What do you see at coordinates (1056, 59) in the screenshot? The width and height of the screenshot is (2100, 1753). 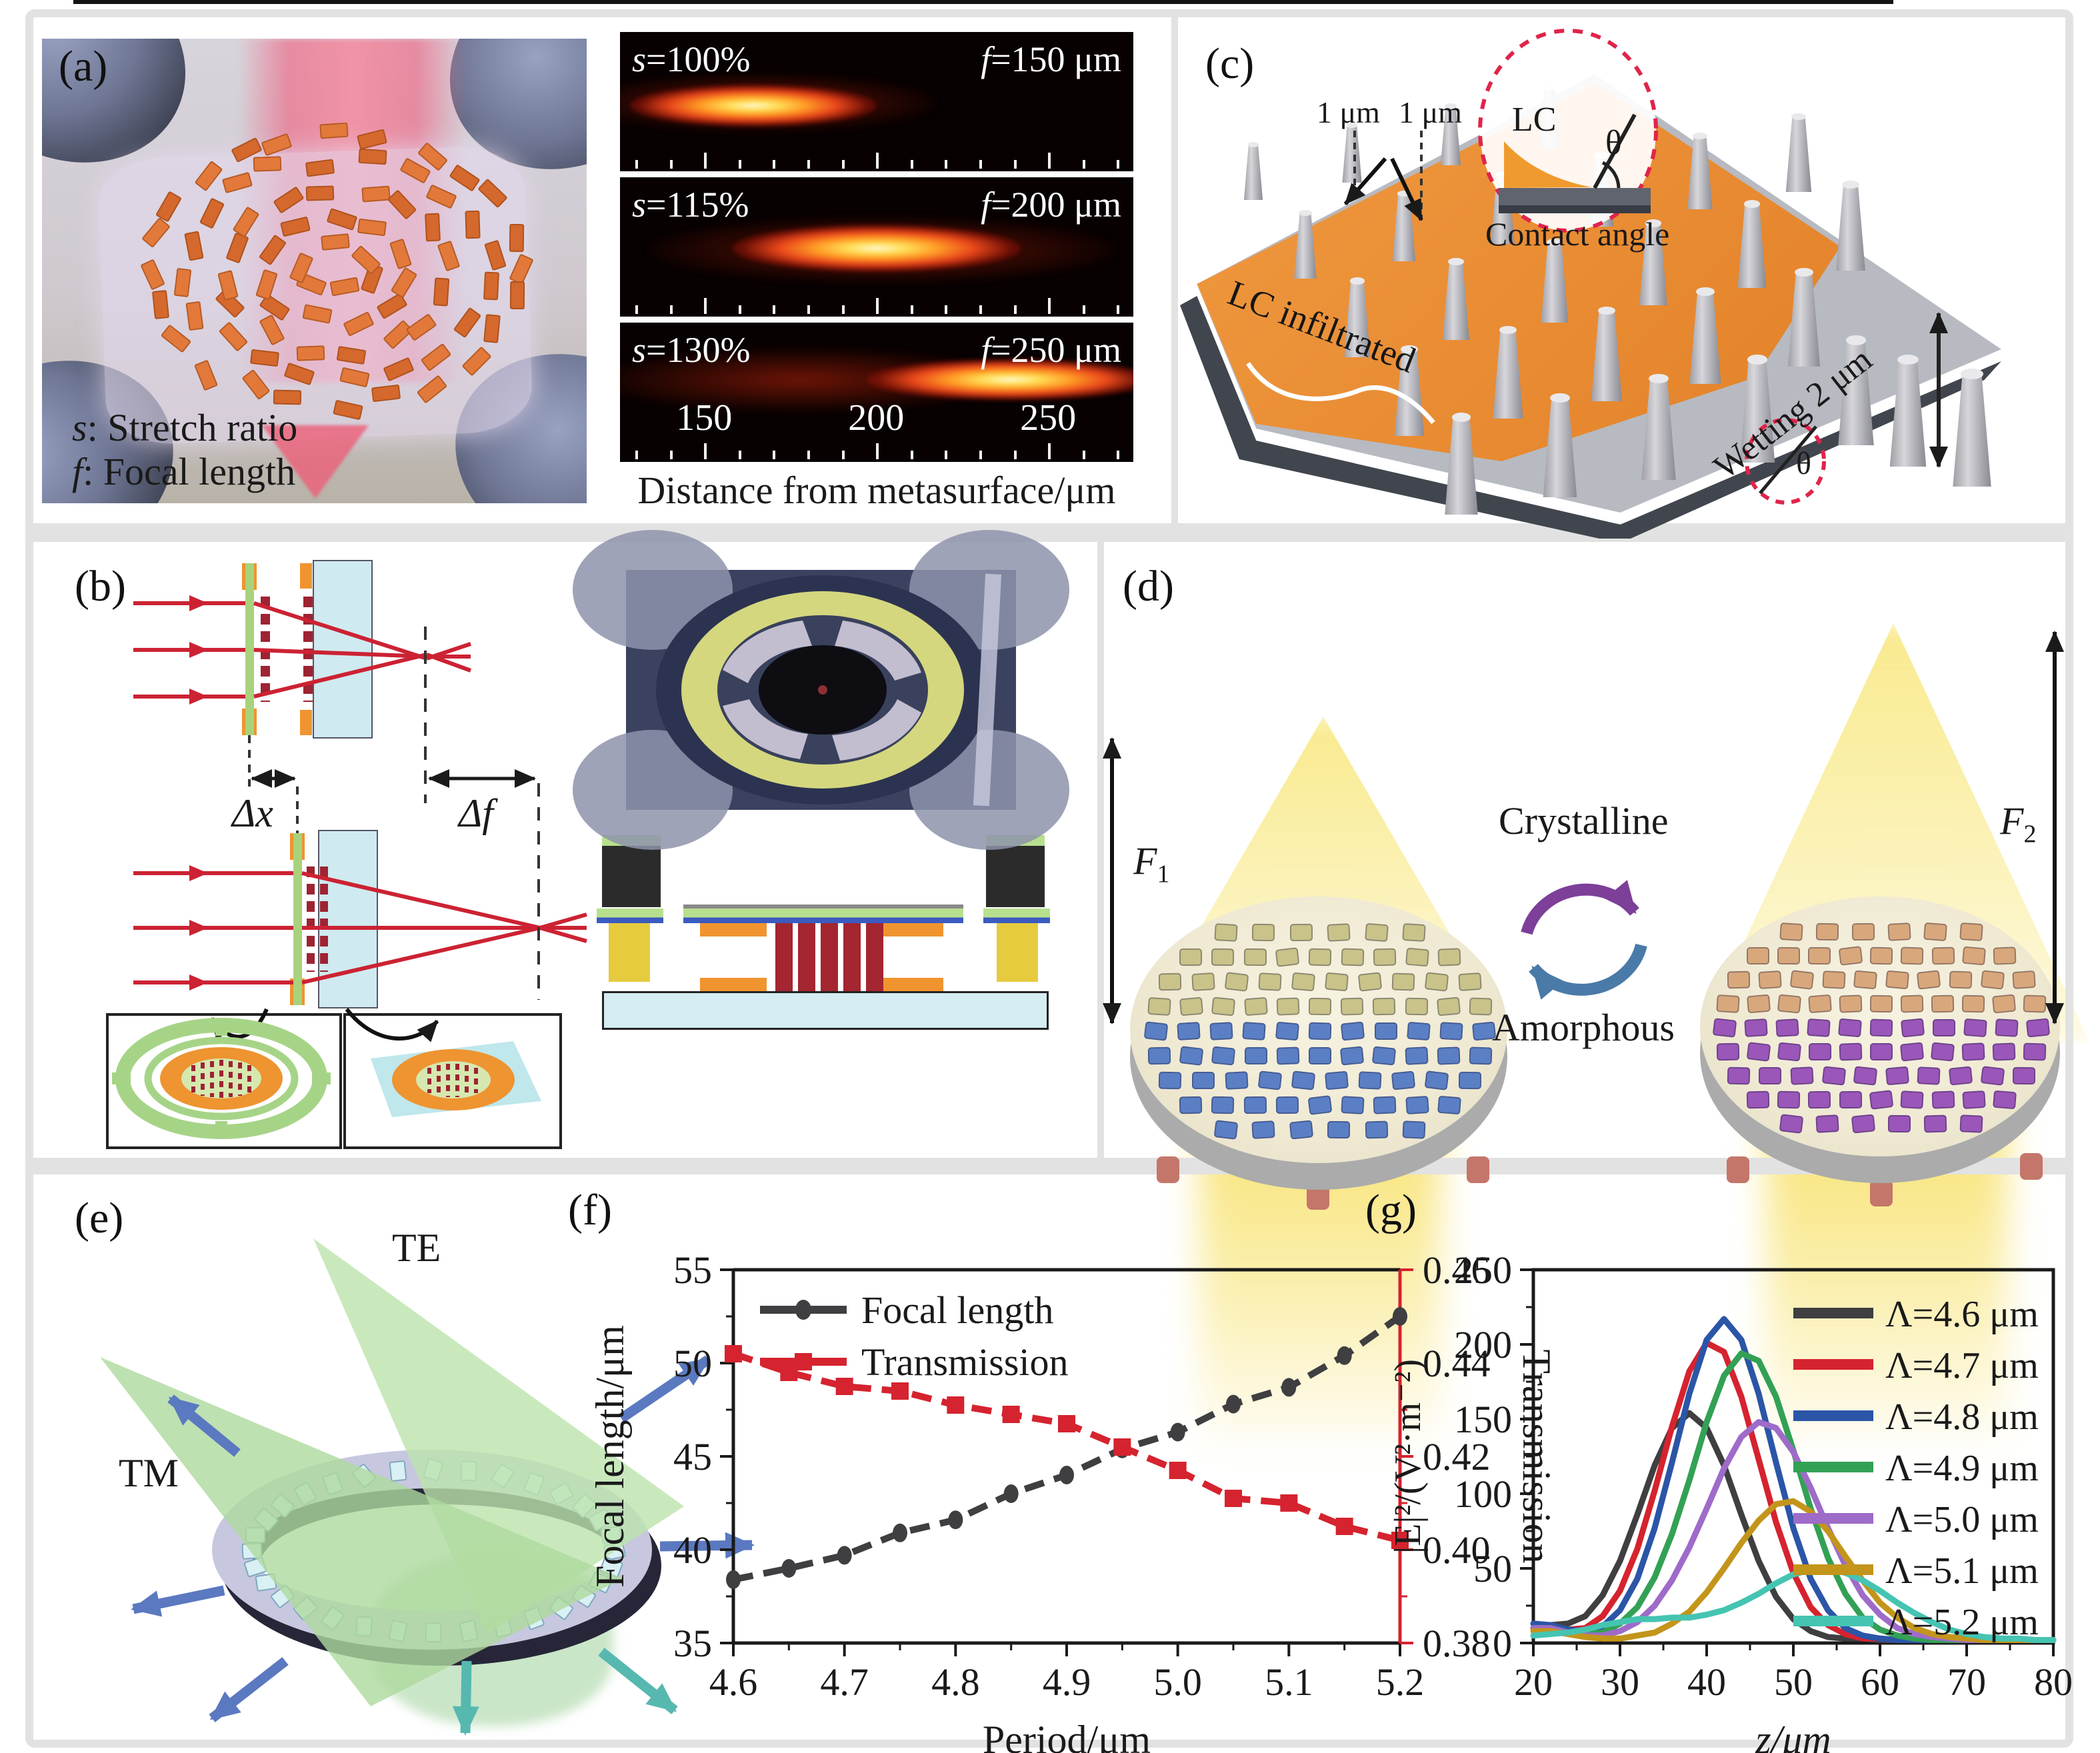 I see `strip1-f-eq: =150 μm` at bounding box center [1056, 59].